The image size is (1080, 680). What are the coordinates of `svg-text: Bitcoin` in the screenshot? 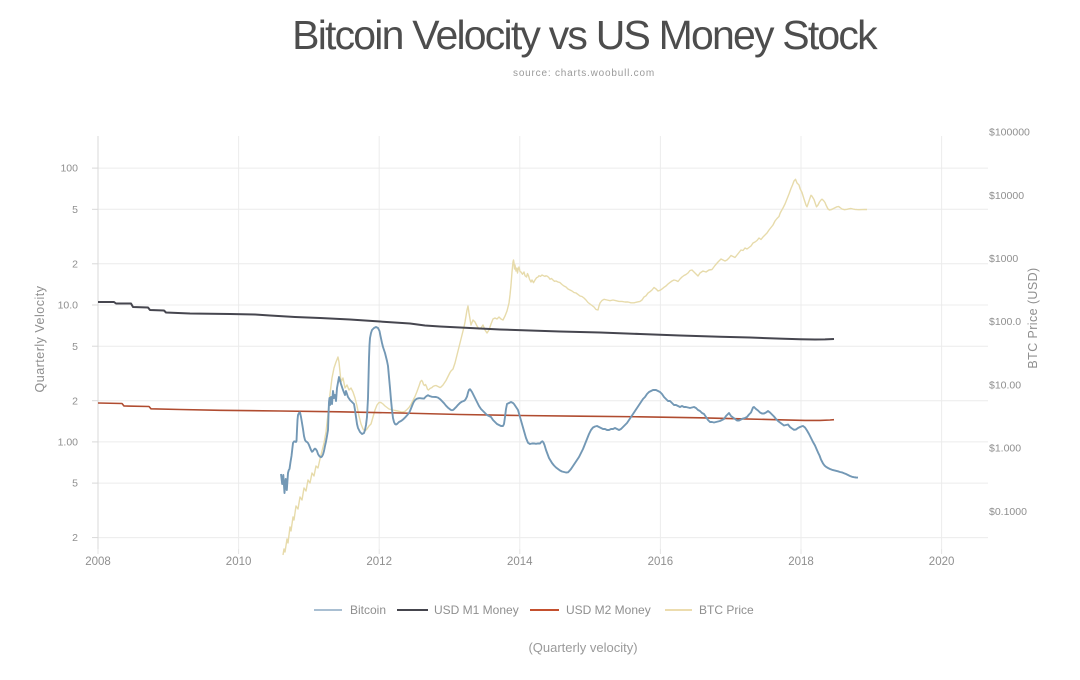 It's located at (368, 610).